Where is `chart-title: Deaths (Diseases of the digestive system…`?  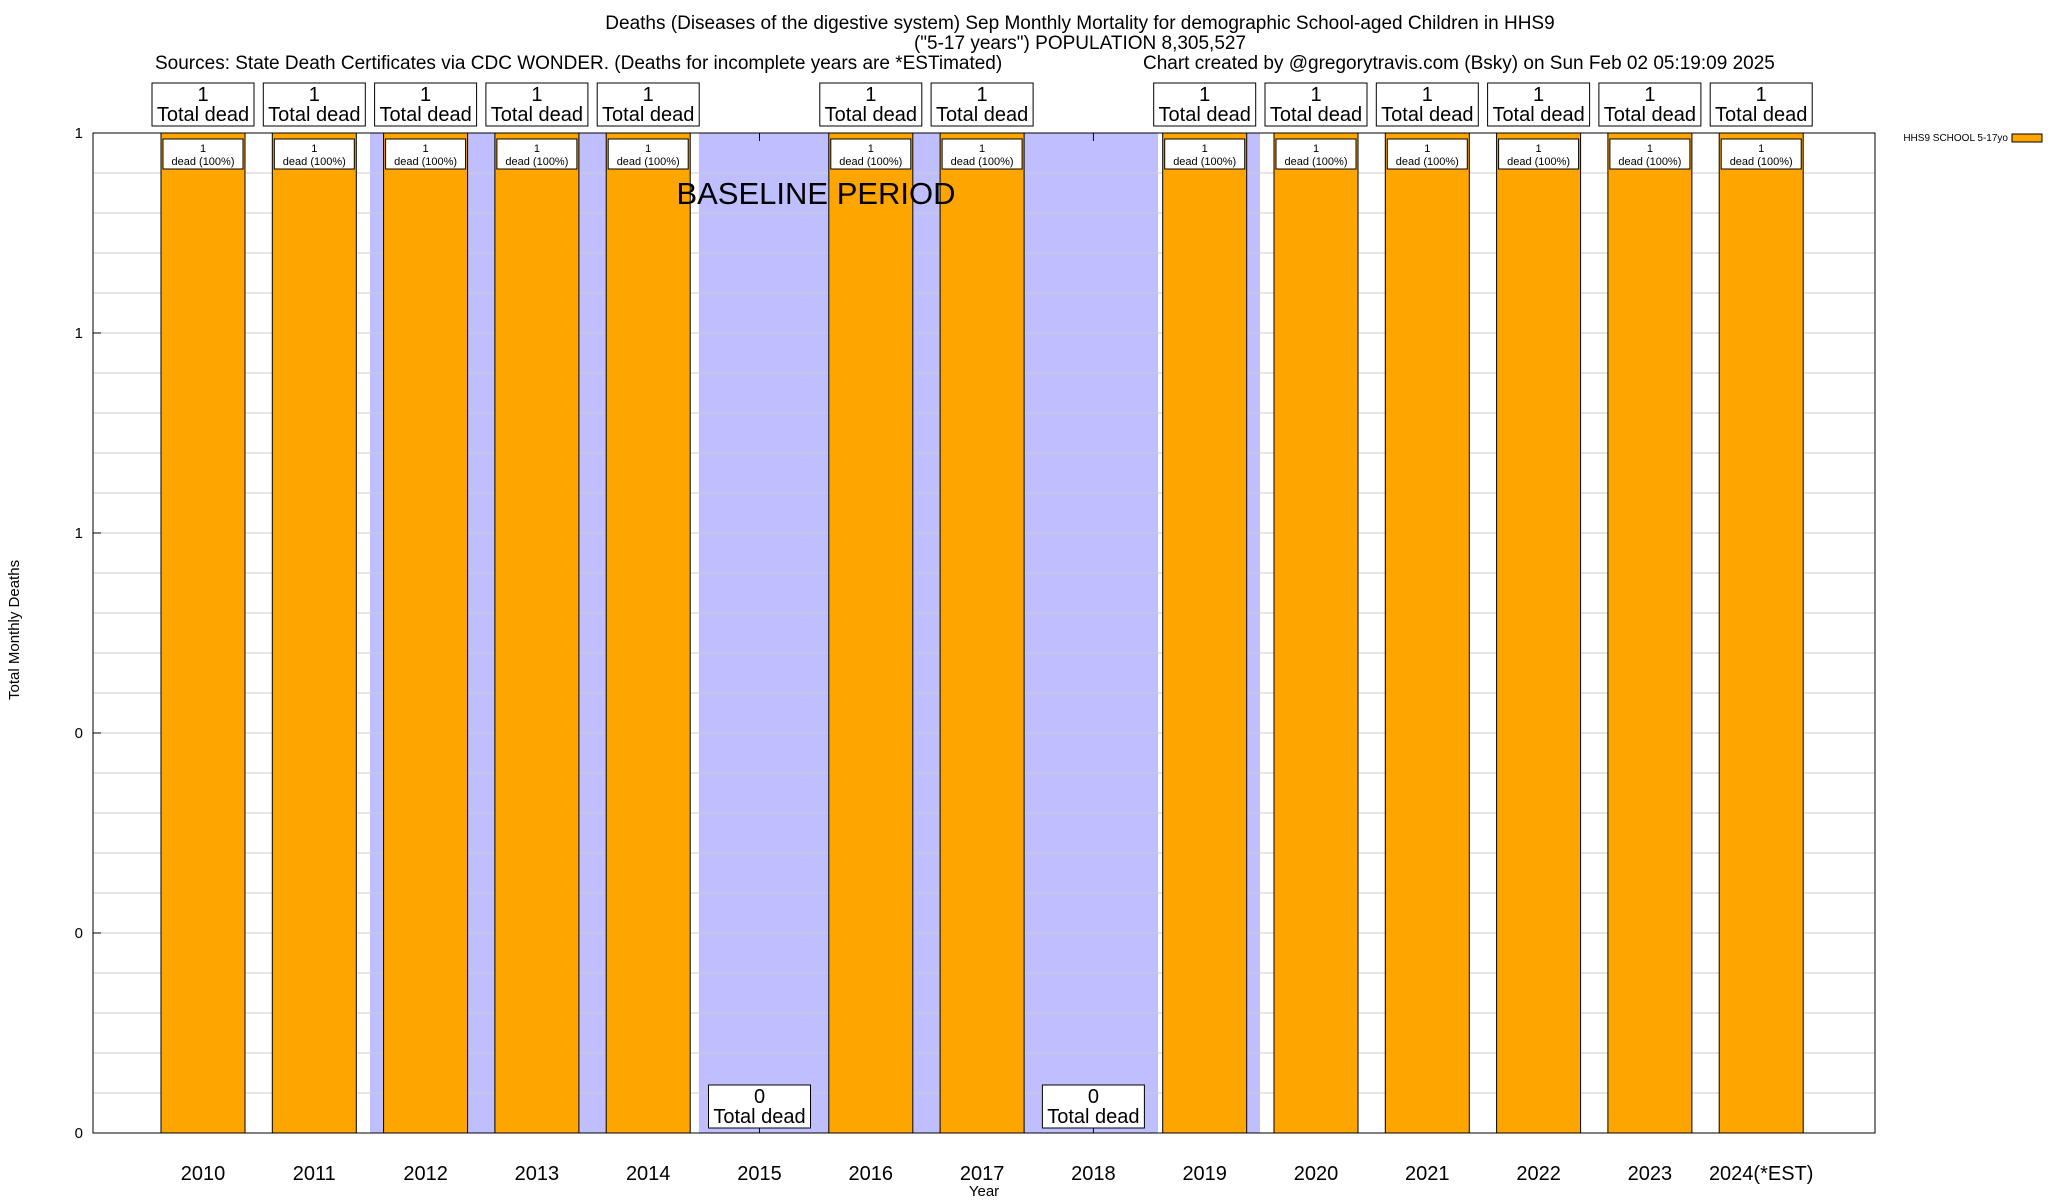
chart-title: Deaths (Diseases of the digestive system… is located at coordinates (1080, 23).